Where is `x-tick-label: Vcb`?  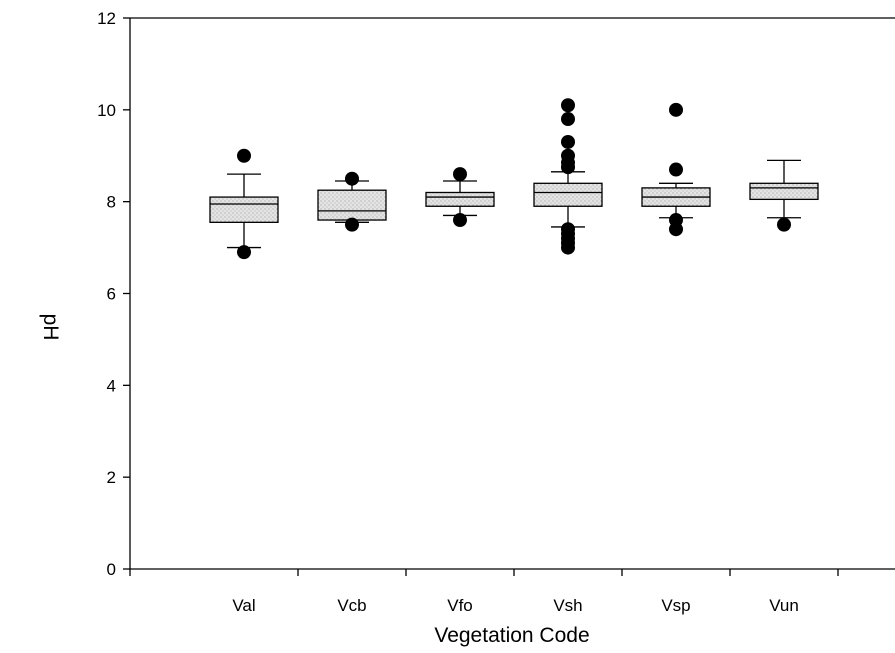 x-tick-label: Vcb is located at coordinates (351, 605).